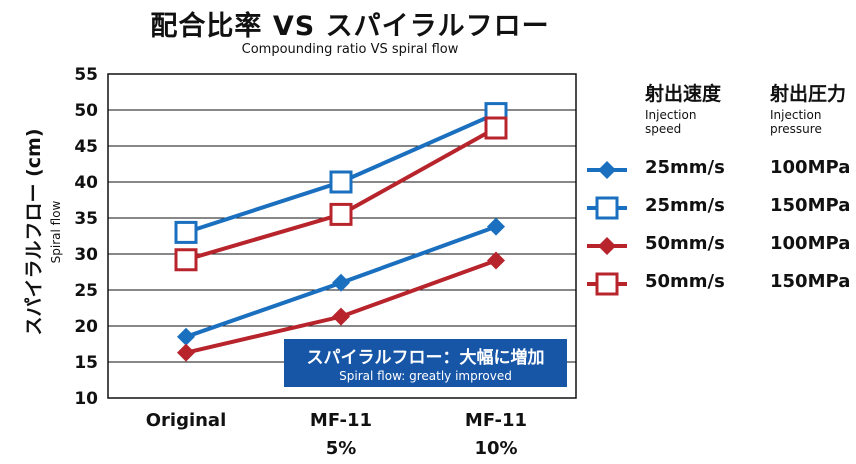 The image size is (856, 464). Describe the element at coordinates (350, 26) in the screenshot. I see `chart-title: 配合比率 VS スパイラルフロー` at that location.